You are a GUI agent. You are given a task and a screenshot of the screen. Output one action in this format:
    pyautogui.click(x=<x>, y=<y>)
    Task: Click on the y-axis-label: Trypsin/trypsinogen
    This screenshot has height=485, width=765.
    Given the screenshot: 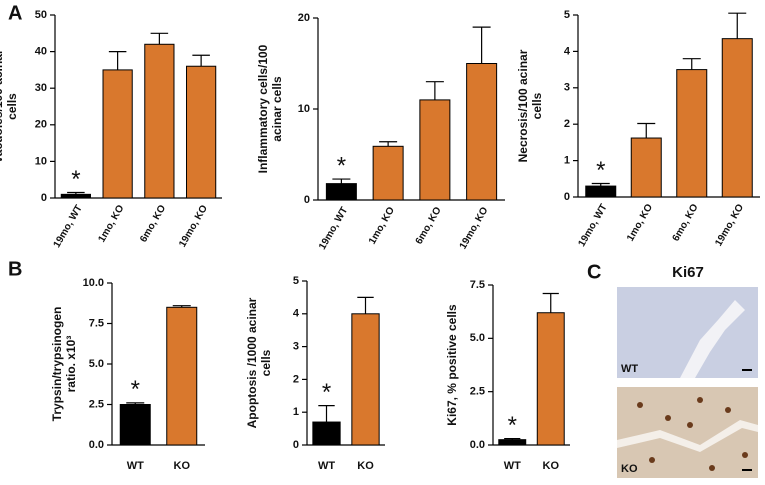 What is the action you would take?
    pyautogui.click(x=57, y=364)
    